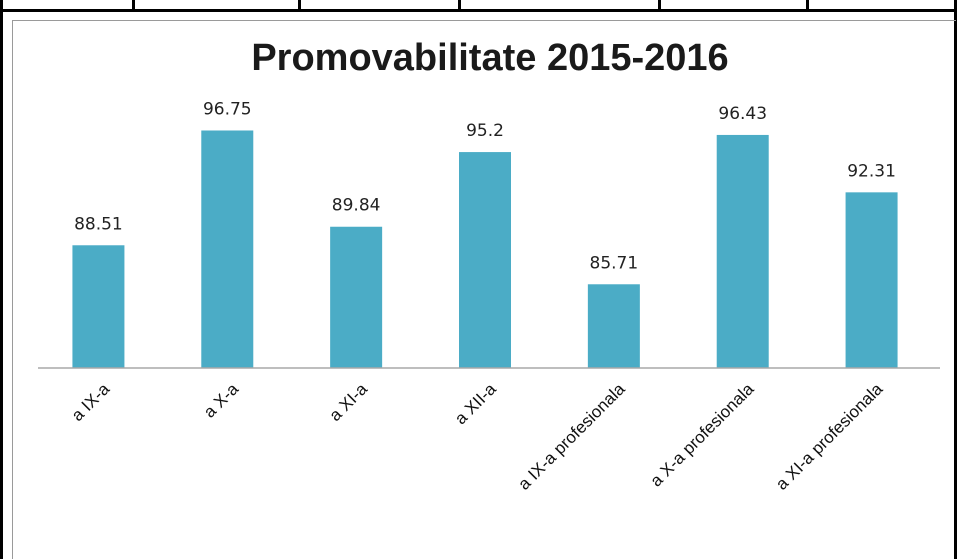  I want to click on category-label-0: a IX-a, so click(91, 402).